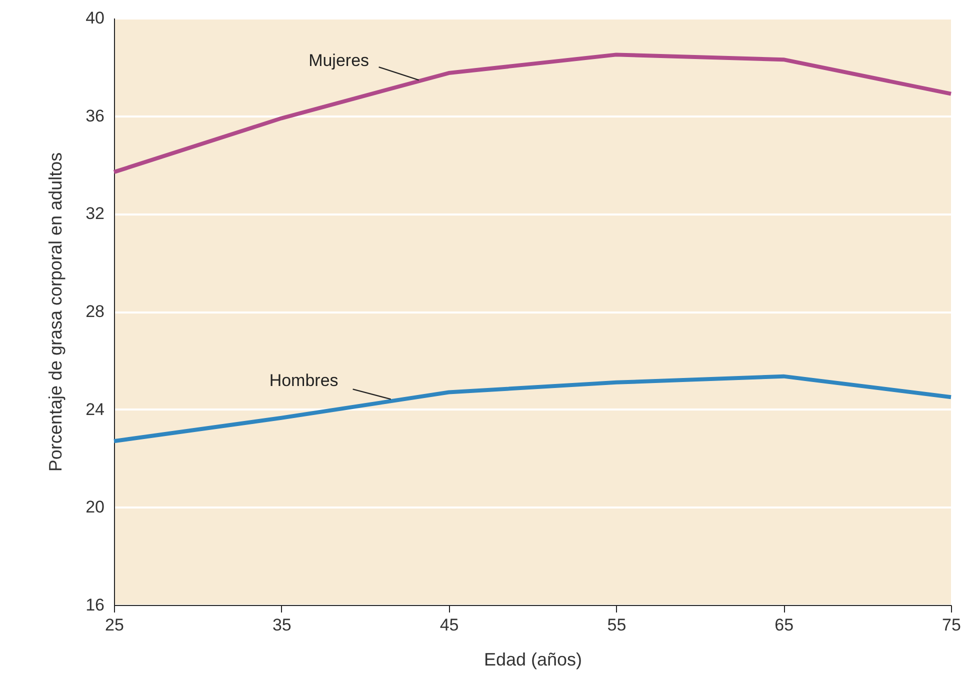  What do you see at coordinates (449, 625) in the screenshot?
I see `x-tick-label: 45` at bounding box center [449, 625].